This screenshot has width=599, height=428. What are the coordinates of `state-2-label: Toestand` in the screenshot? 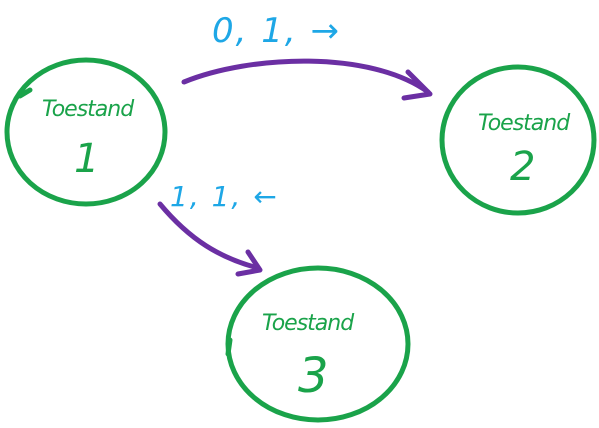 It's located at (524, 123).